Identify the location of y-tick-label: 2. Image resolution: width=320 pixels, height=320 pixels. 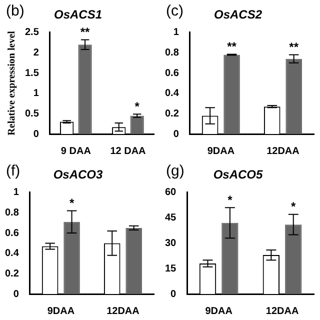
(36, 52).